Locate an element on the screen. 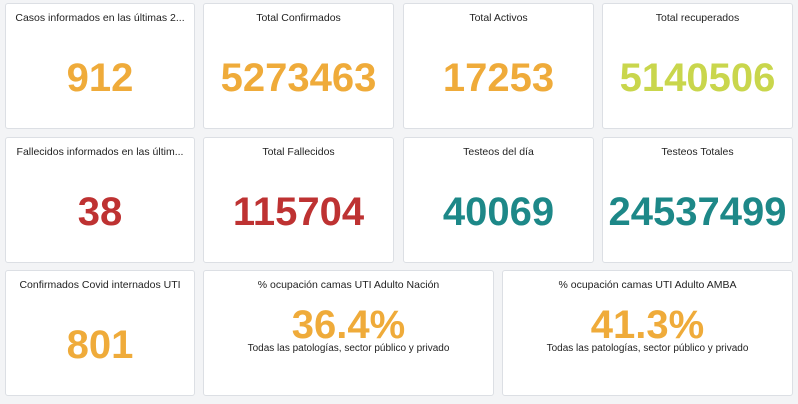 The height and width of the screenshot is (404, 798). card-value: 40069 is located at coordinates (498, 212).